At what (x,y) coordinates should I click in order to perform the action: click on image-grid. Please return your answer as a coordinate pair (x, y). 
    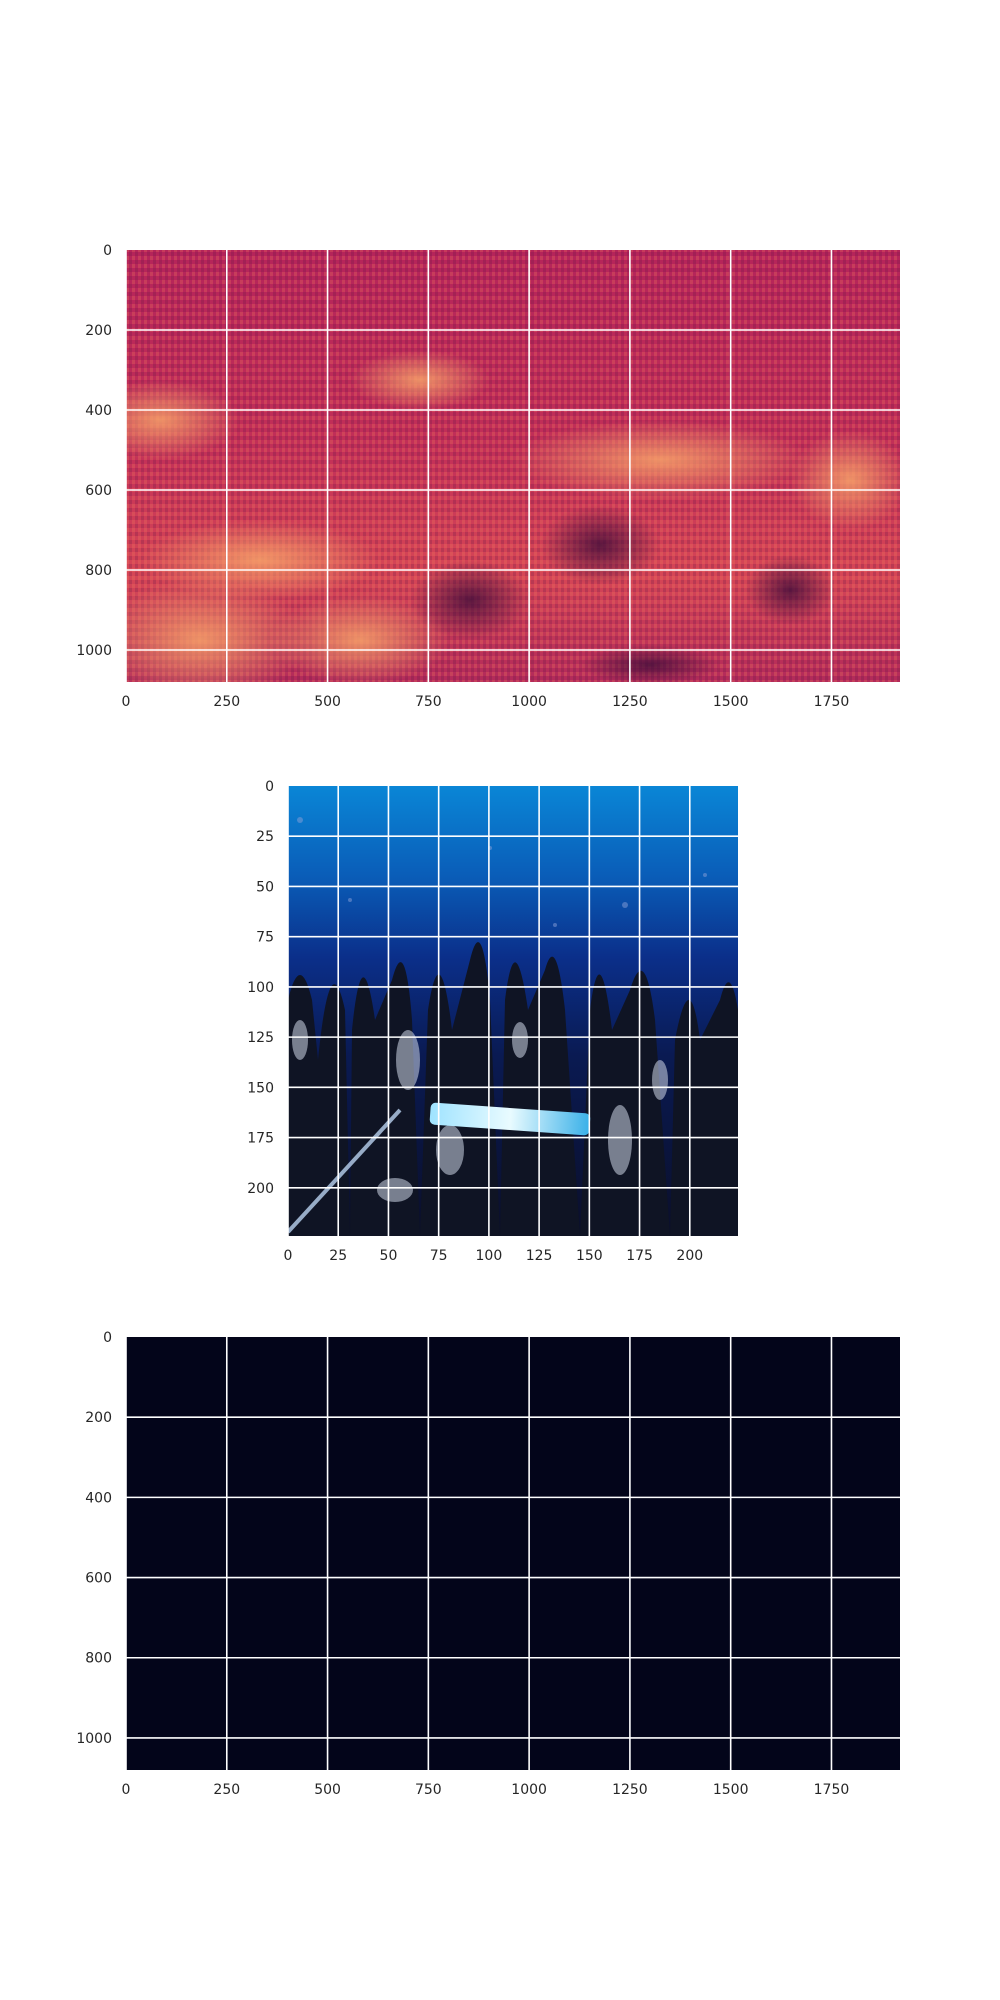
    Looking at the image, I should click on (512, 1011).